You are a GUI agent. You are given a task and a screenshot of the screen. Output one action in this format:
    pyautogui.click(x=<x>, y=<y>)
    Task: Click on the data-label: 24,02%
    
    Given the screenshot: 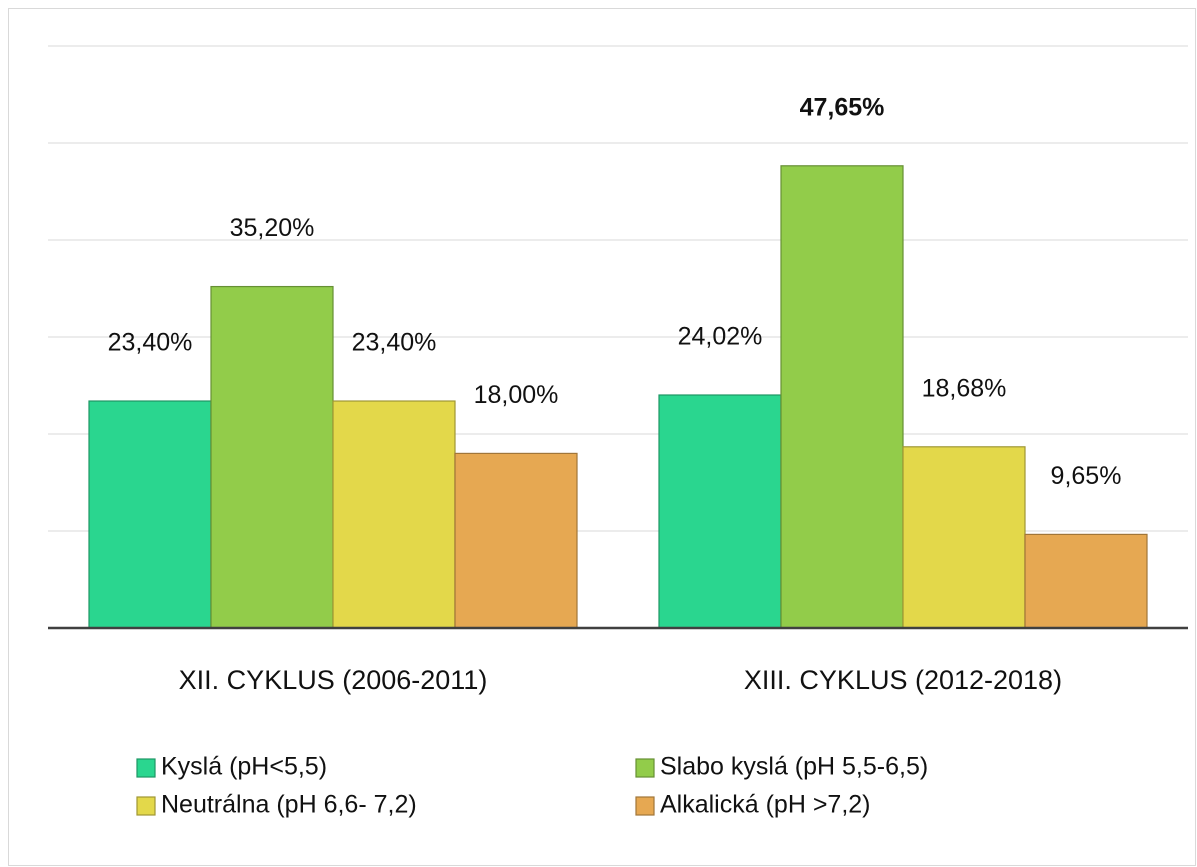 What is the action you would take?
    pyautogui.click(x=720, y=337)
    